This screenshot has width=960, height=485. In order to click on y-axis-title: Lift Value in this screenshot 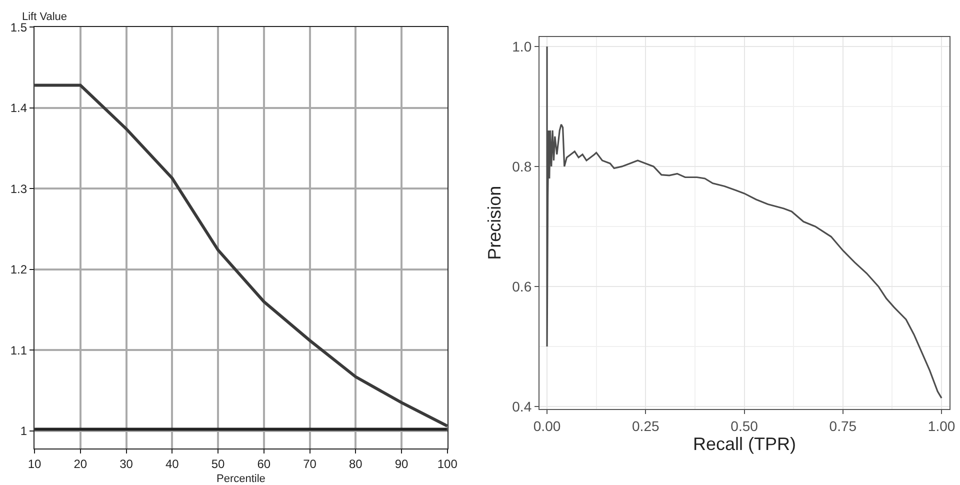, I will do `click(45, 17)`.